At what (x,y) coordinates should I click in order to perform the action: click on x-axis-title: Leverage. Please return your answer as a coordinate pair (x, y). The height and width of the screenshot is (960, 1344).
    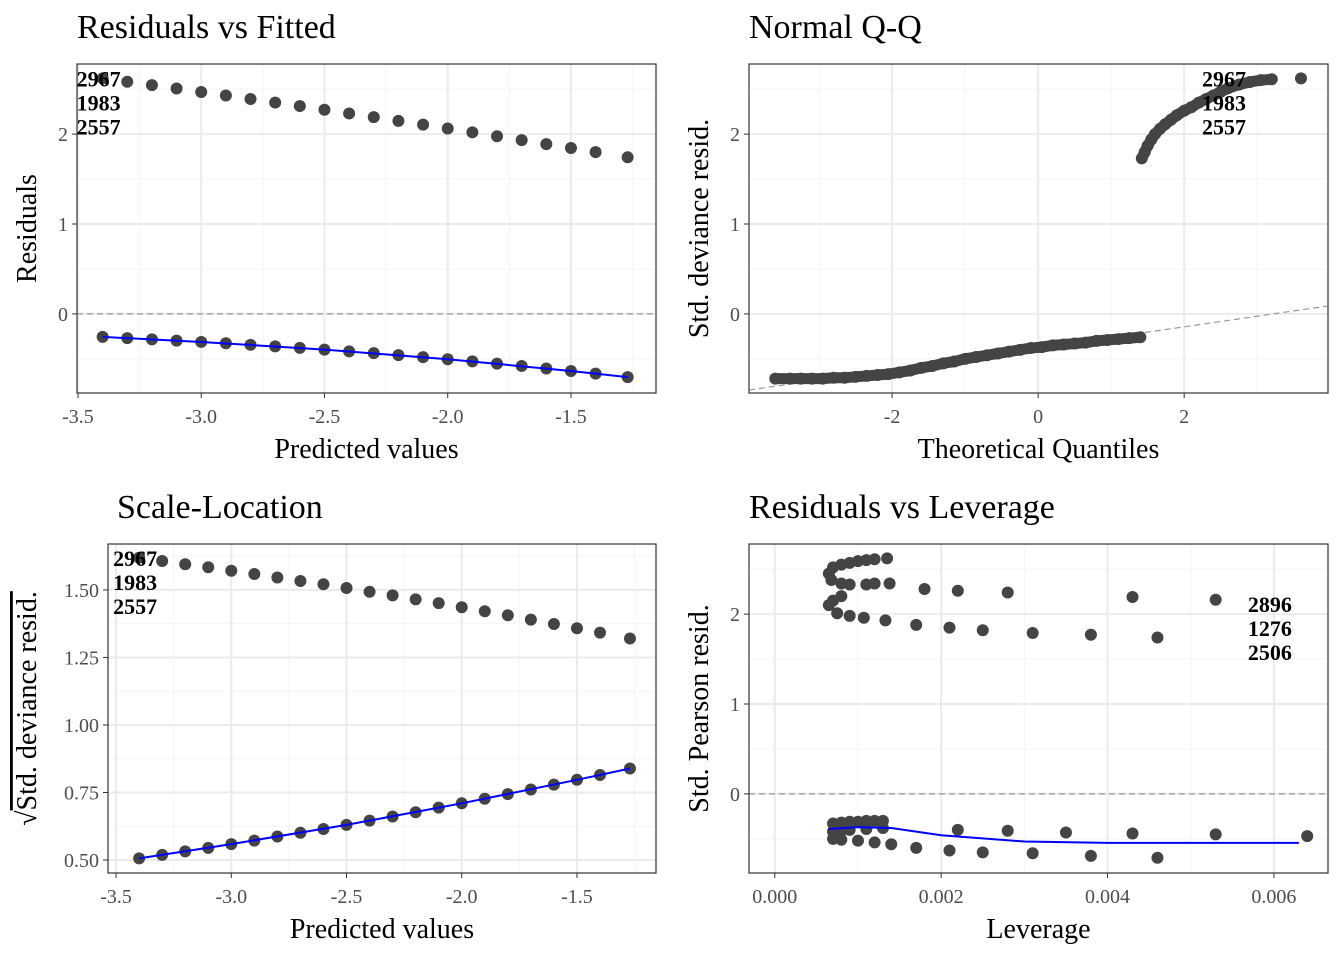
    Looking at the image, I should click on (1038, 929).